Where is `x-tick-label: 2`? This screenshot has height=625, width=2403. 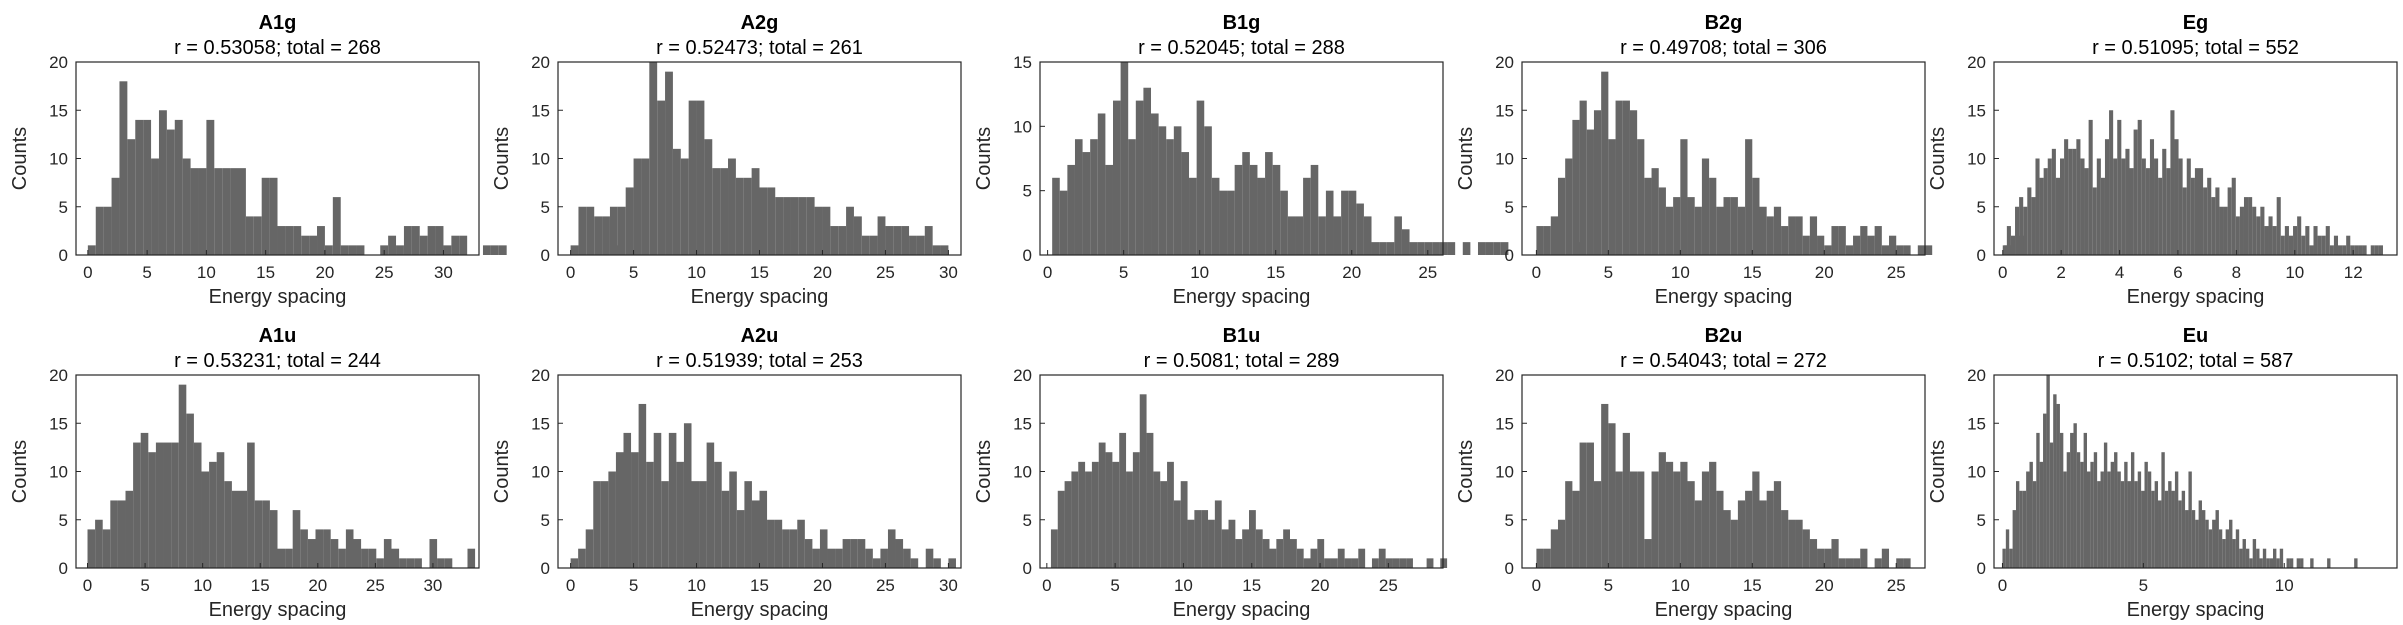 x-tick-label: 2 is located at coordinates (2060, 272).